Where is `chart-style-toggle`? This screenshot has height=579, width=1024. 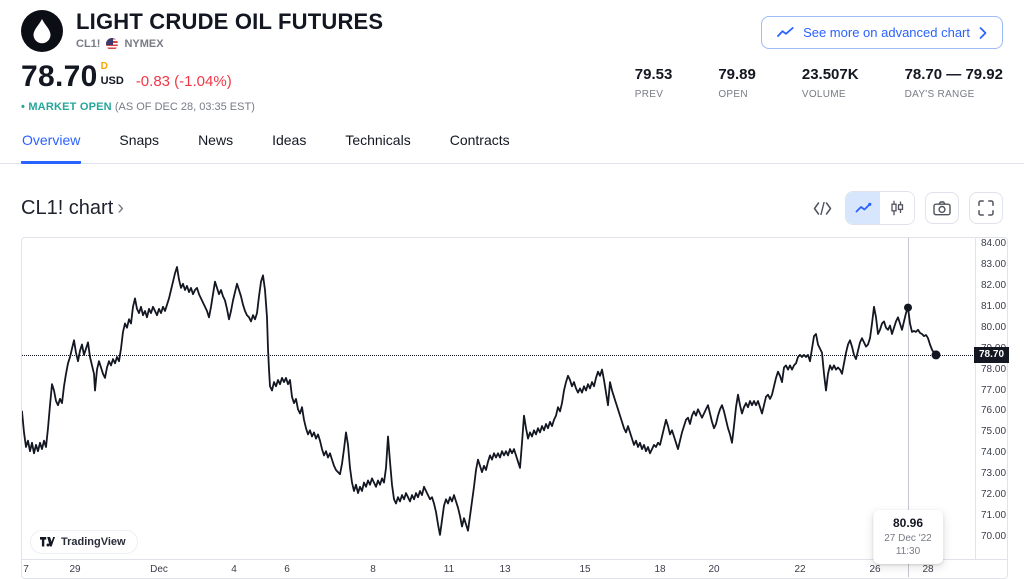 chart-style-toggle is located at coordinates (880, 208).